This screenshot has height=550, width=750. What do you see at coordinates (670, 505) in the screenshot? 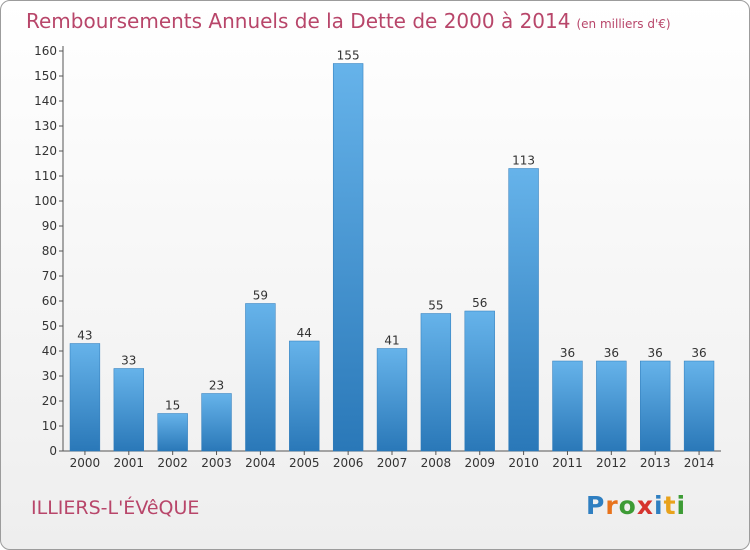
I see `logo-letter: t` at bounding box center [670, 505].